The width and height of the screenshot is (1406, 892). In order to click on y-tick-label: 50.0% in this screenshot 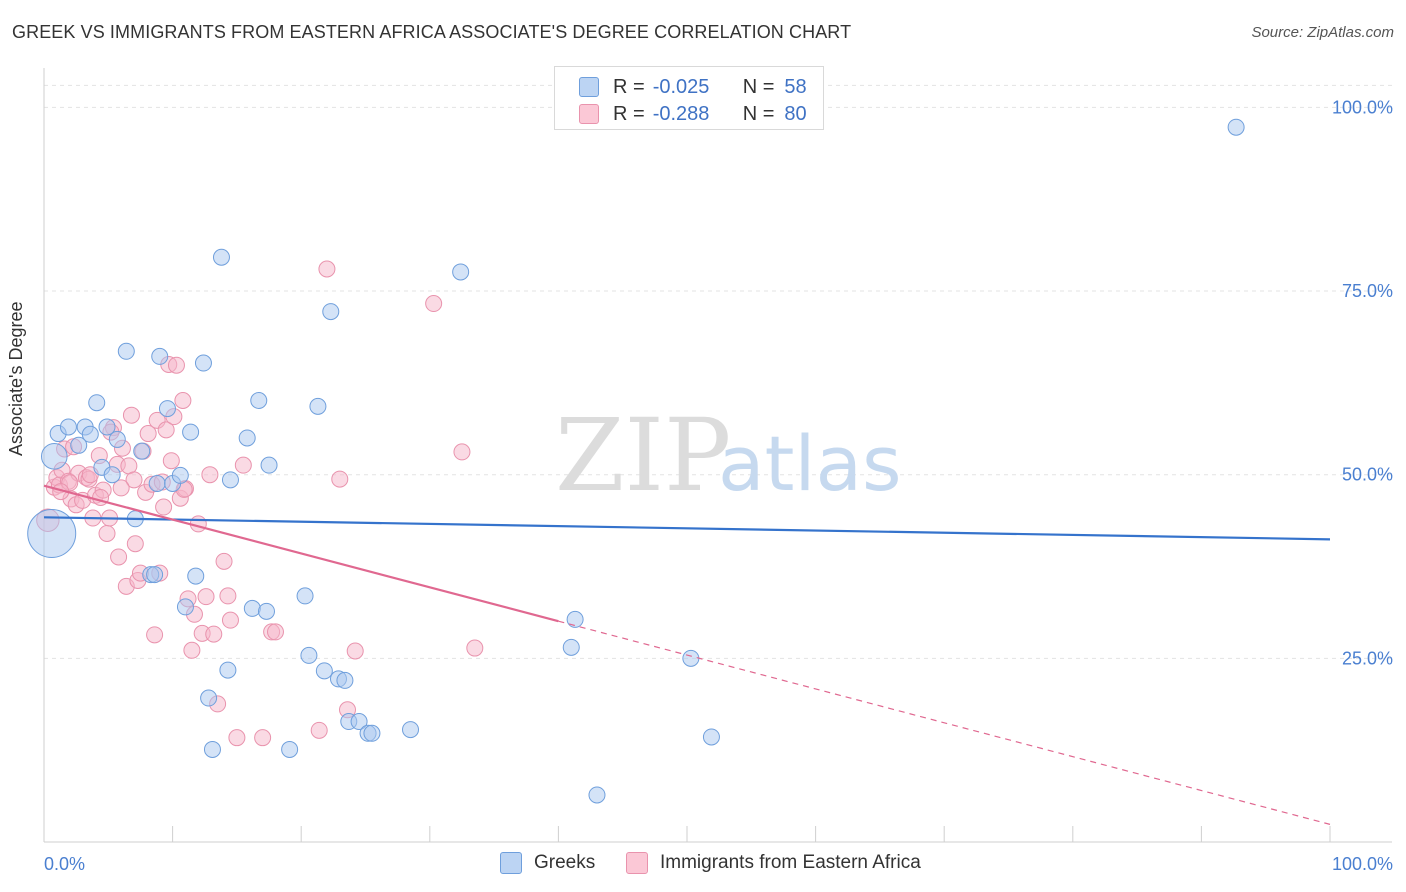, I will do `click(1367, 475)`.